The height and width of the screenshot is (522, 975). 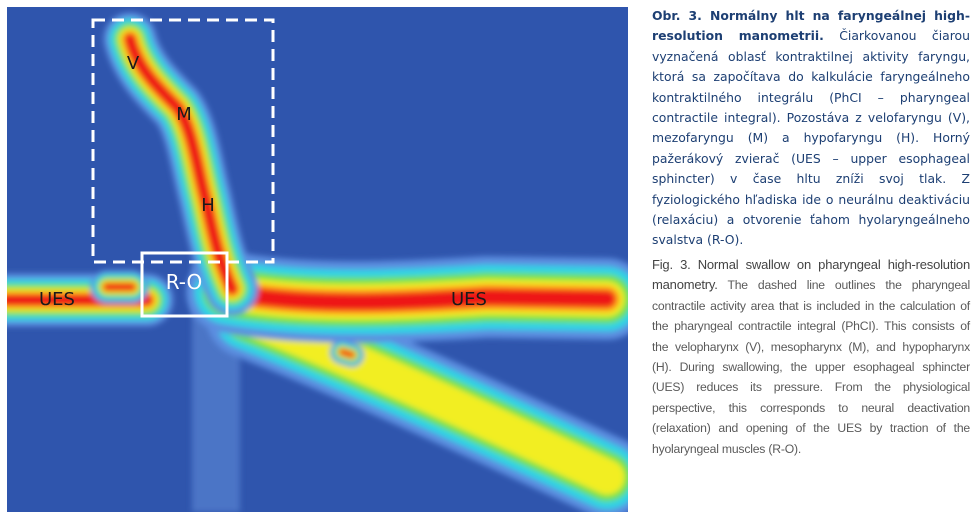 I want to click on dashed-outline, so click(x=183, y=141).